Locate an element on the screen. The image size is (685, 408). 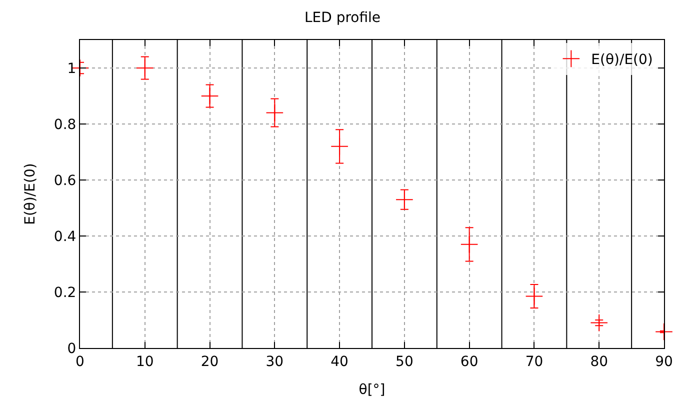
x-tick-label: 80 is located at coordinates (599, 362).